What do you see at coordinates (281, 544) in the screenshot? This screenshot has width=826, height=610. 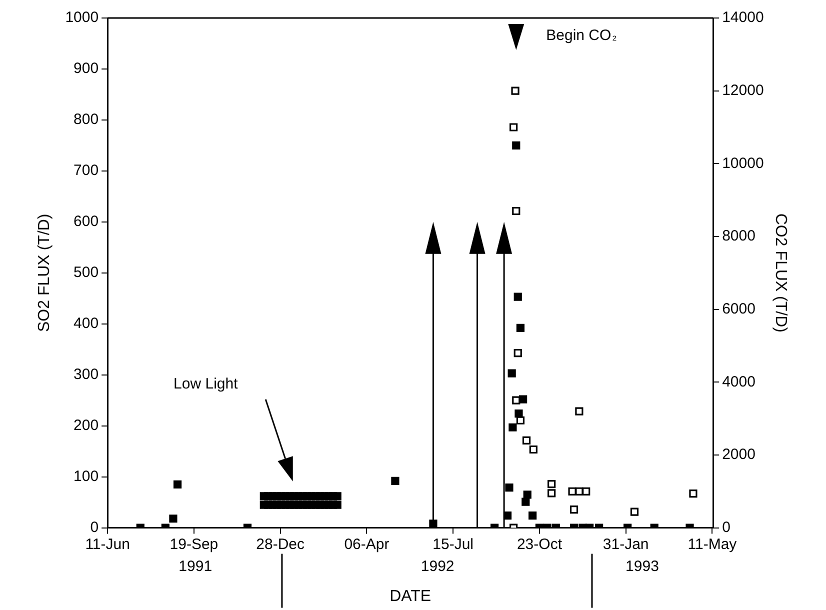 I see `x-tick-label: 28-Dec` at bounding box center [281, 544].